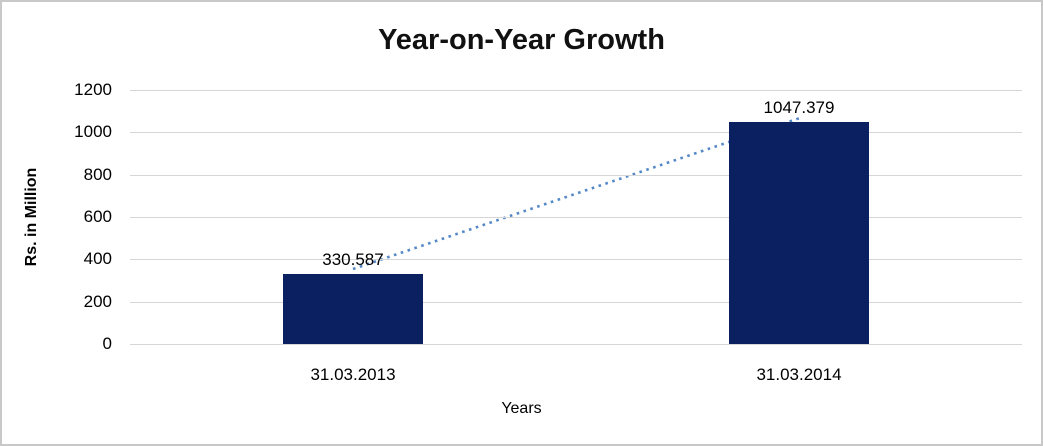  Describe the element at coordinates (521, 40) in the screenshot. I see `chart-title: Year-on-Year Growth` at that location.